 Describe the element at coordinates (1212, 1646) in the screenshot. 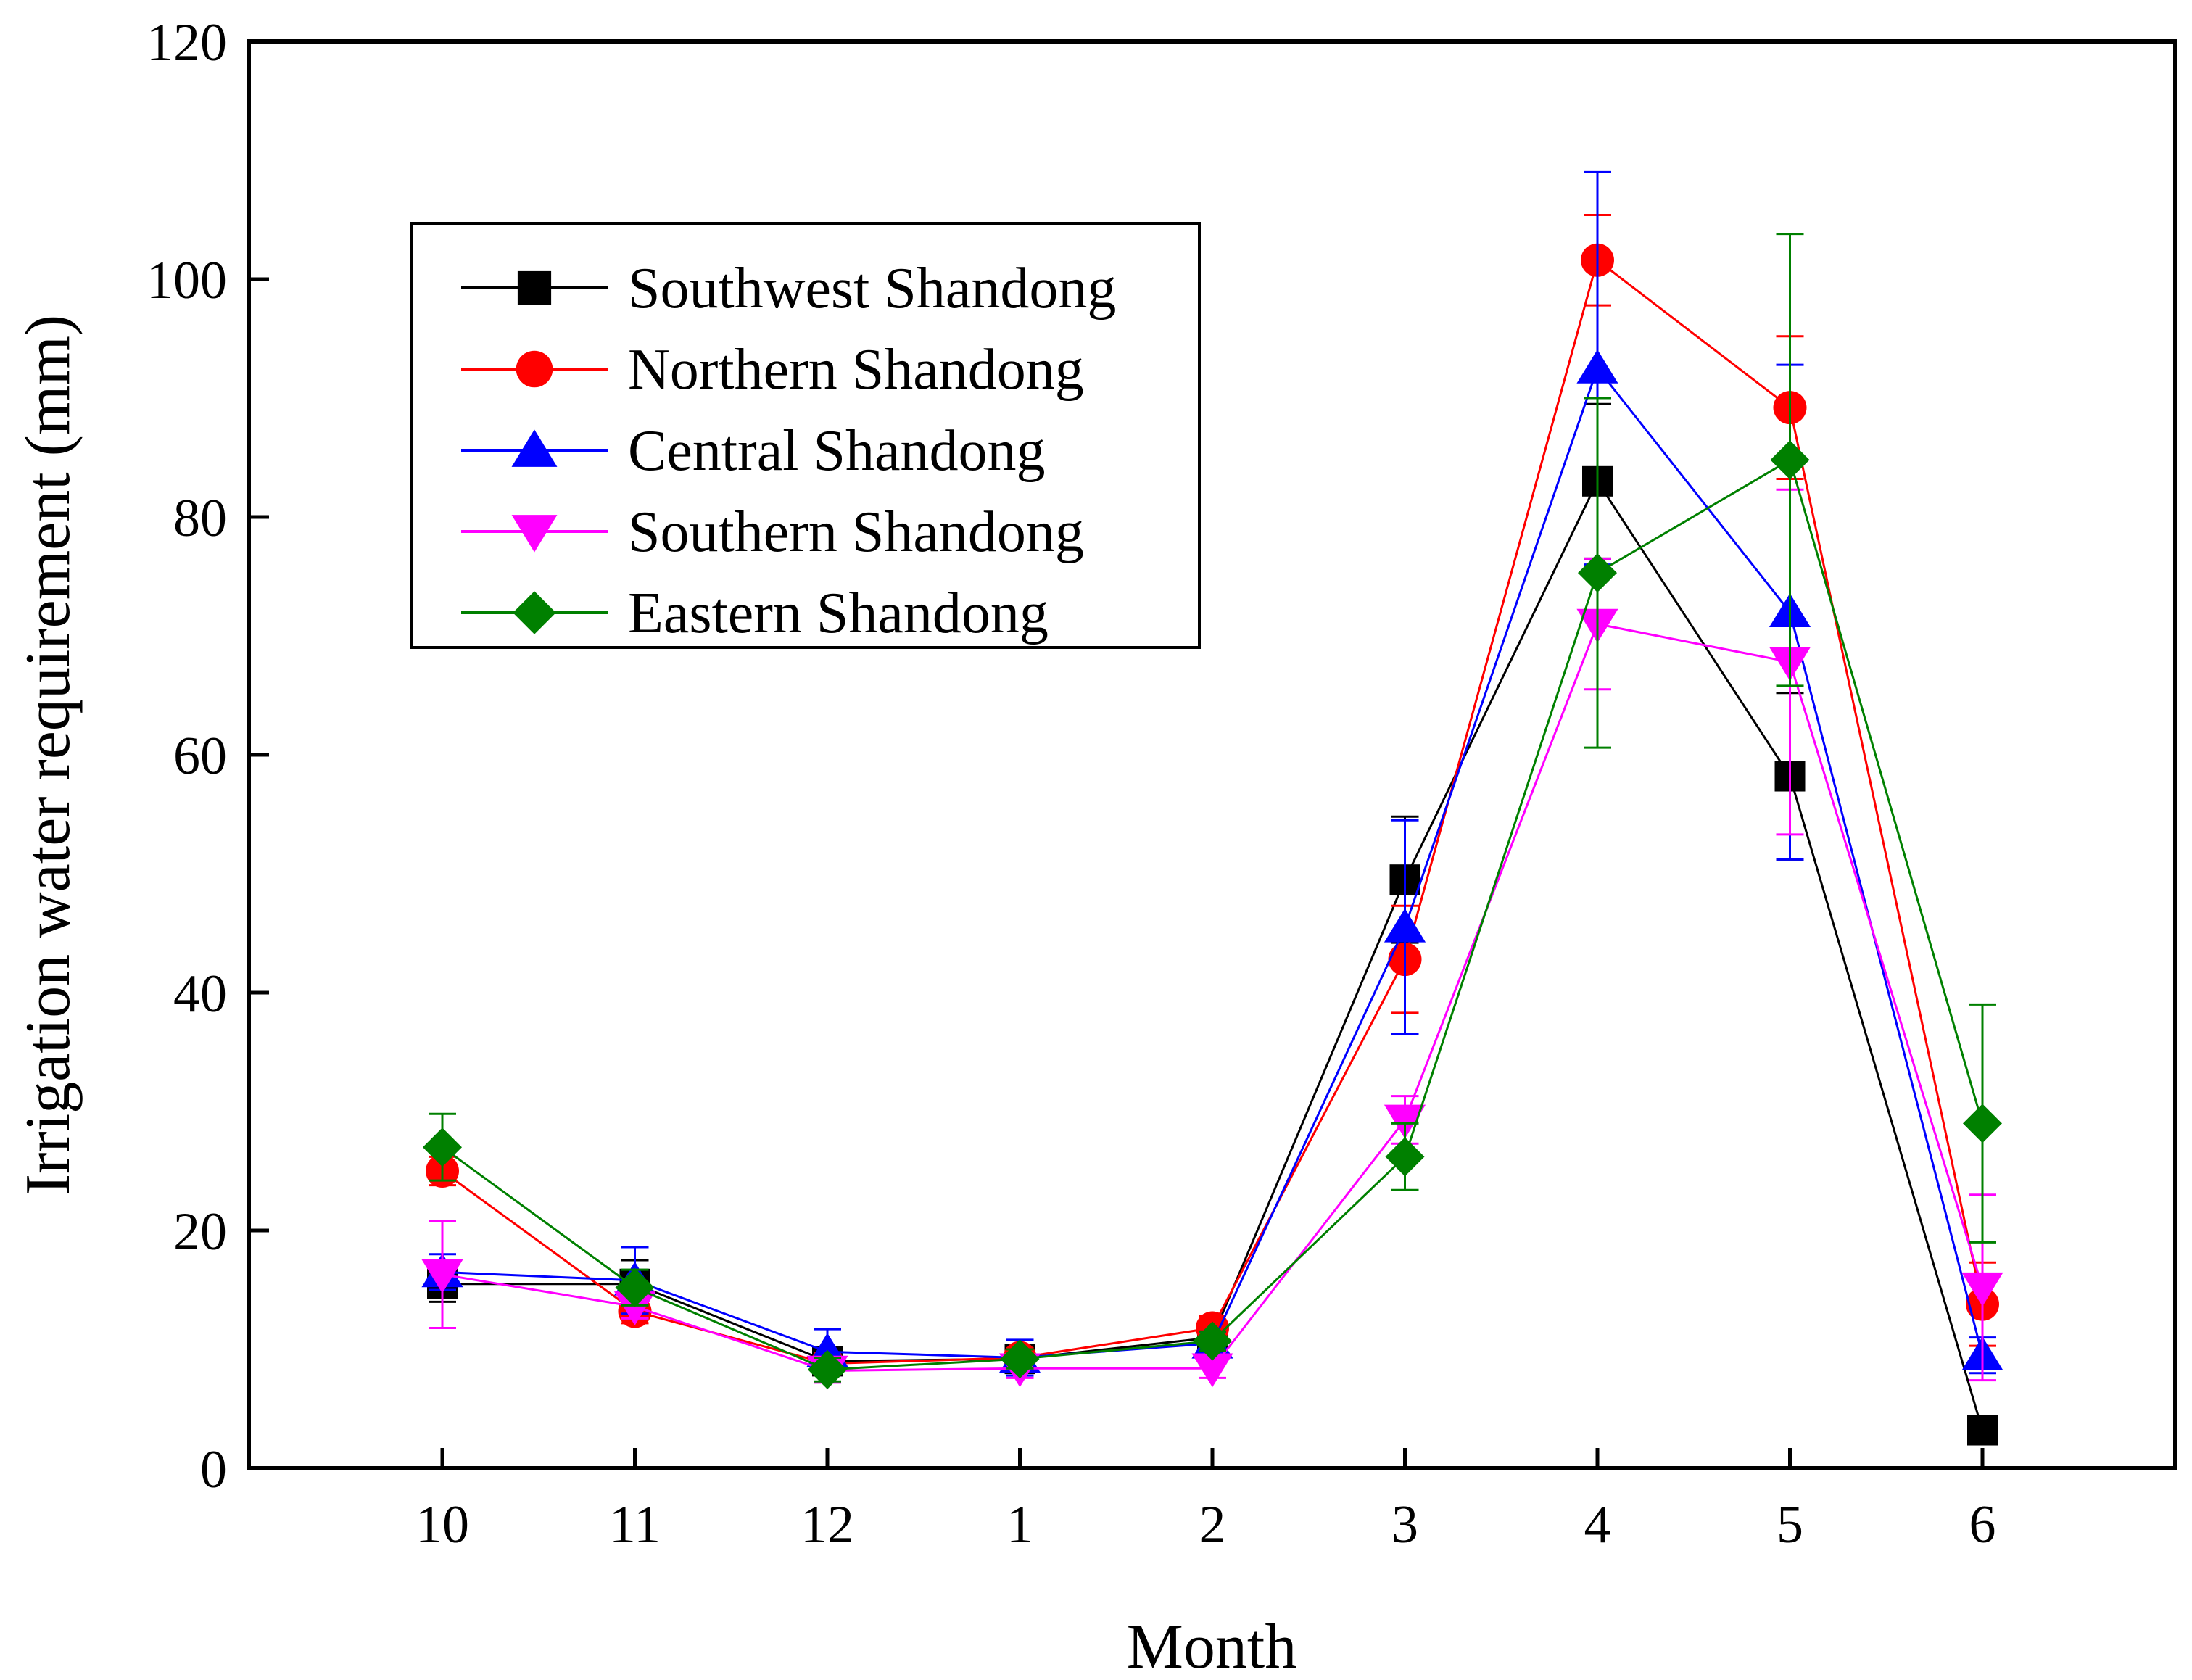

I see `x-axis-label: Month` at that location.